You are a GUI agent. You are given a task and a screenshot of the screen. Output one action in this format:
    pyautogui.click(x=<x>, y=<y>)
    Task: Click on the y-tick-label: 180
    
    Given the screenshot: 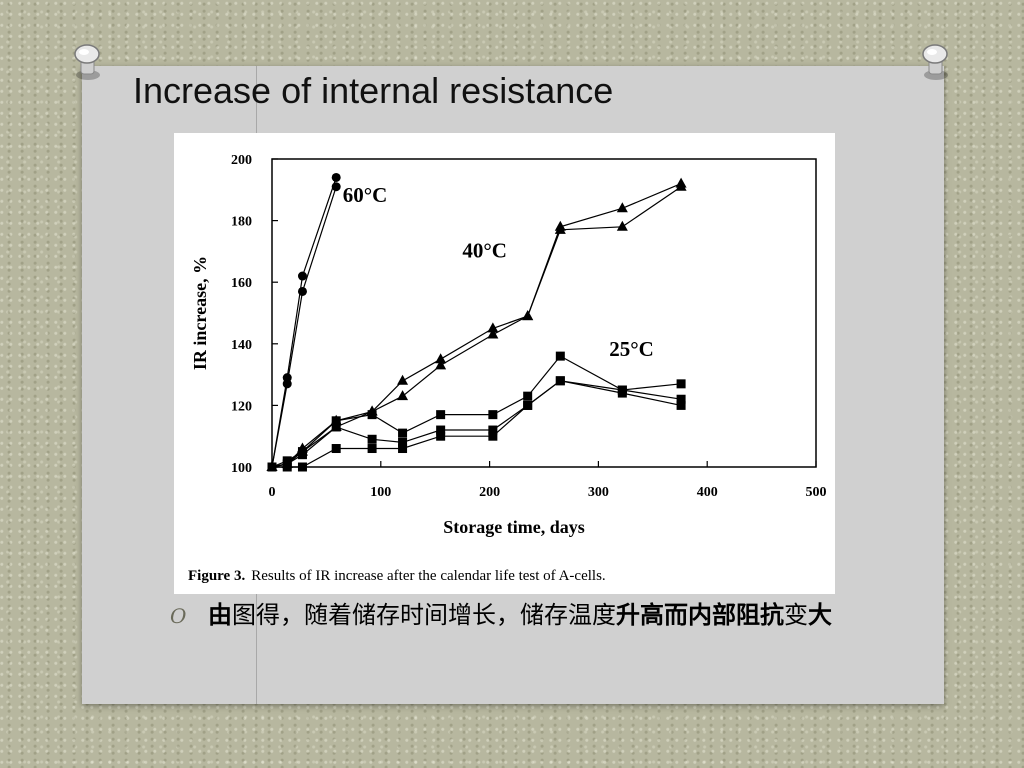 What is the action you would take?
    pyautogui.click(x=241, y=222)
    